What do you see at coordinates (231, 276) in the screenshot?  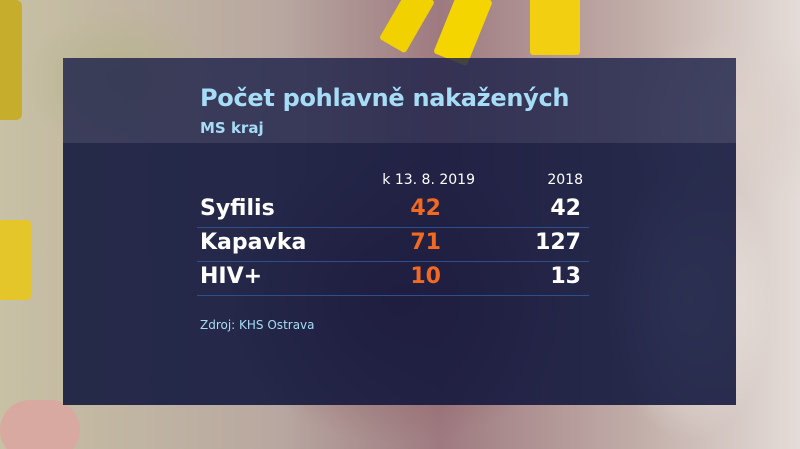 I see `row-label: HIV+` at bounding box center [231, 276].